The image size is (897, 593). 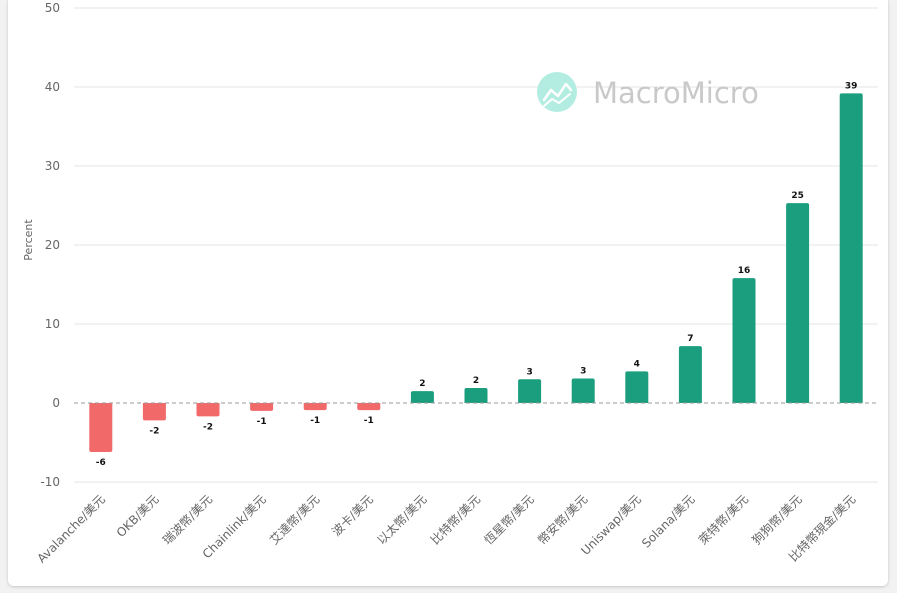 What do you see at coordinates (676, 93) in the screenshot?
I see `watermark-text: MacroMicro` at bounding box center [676, 93].